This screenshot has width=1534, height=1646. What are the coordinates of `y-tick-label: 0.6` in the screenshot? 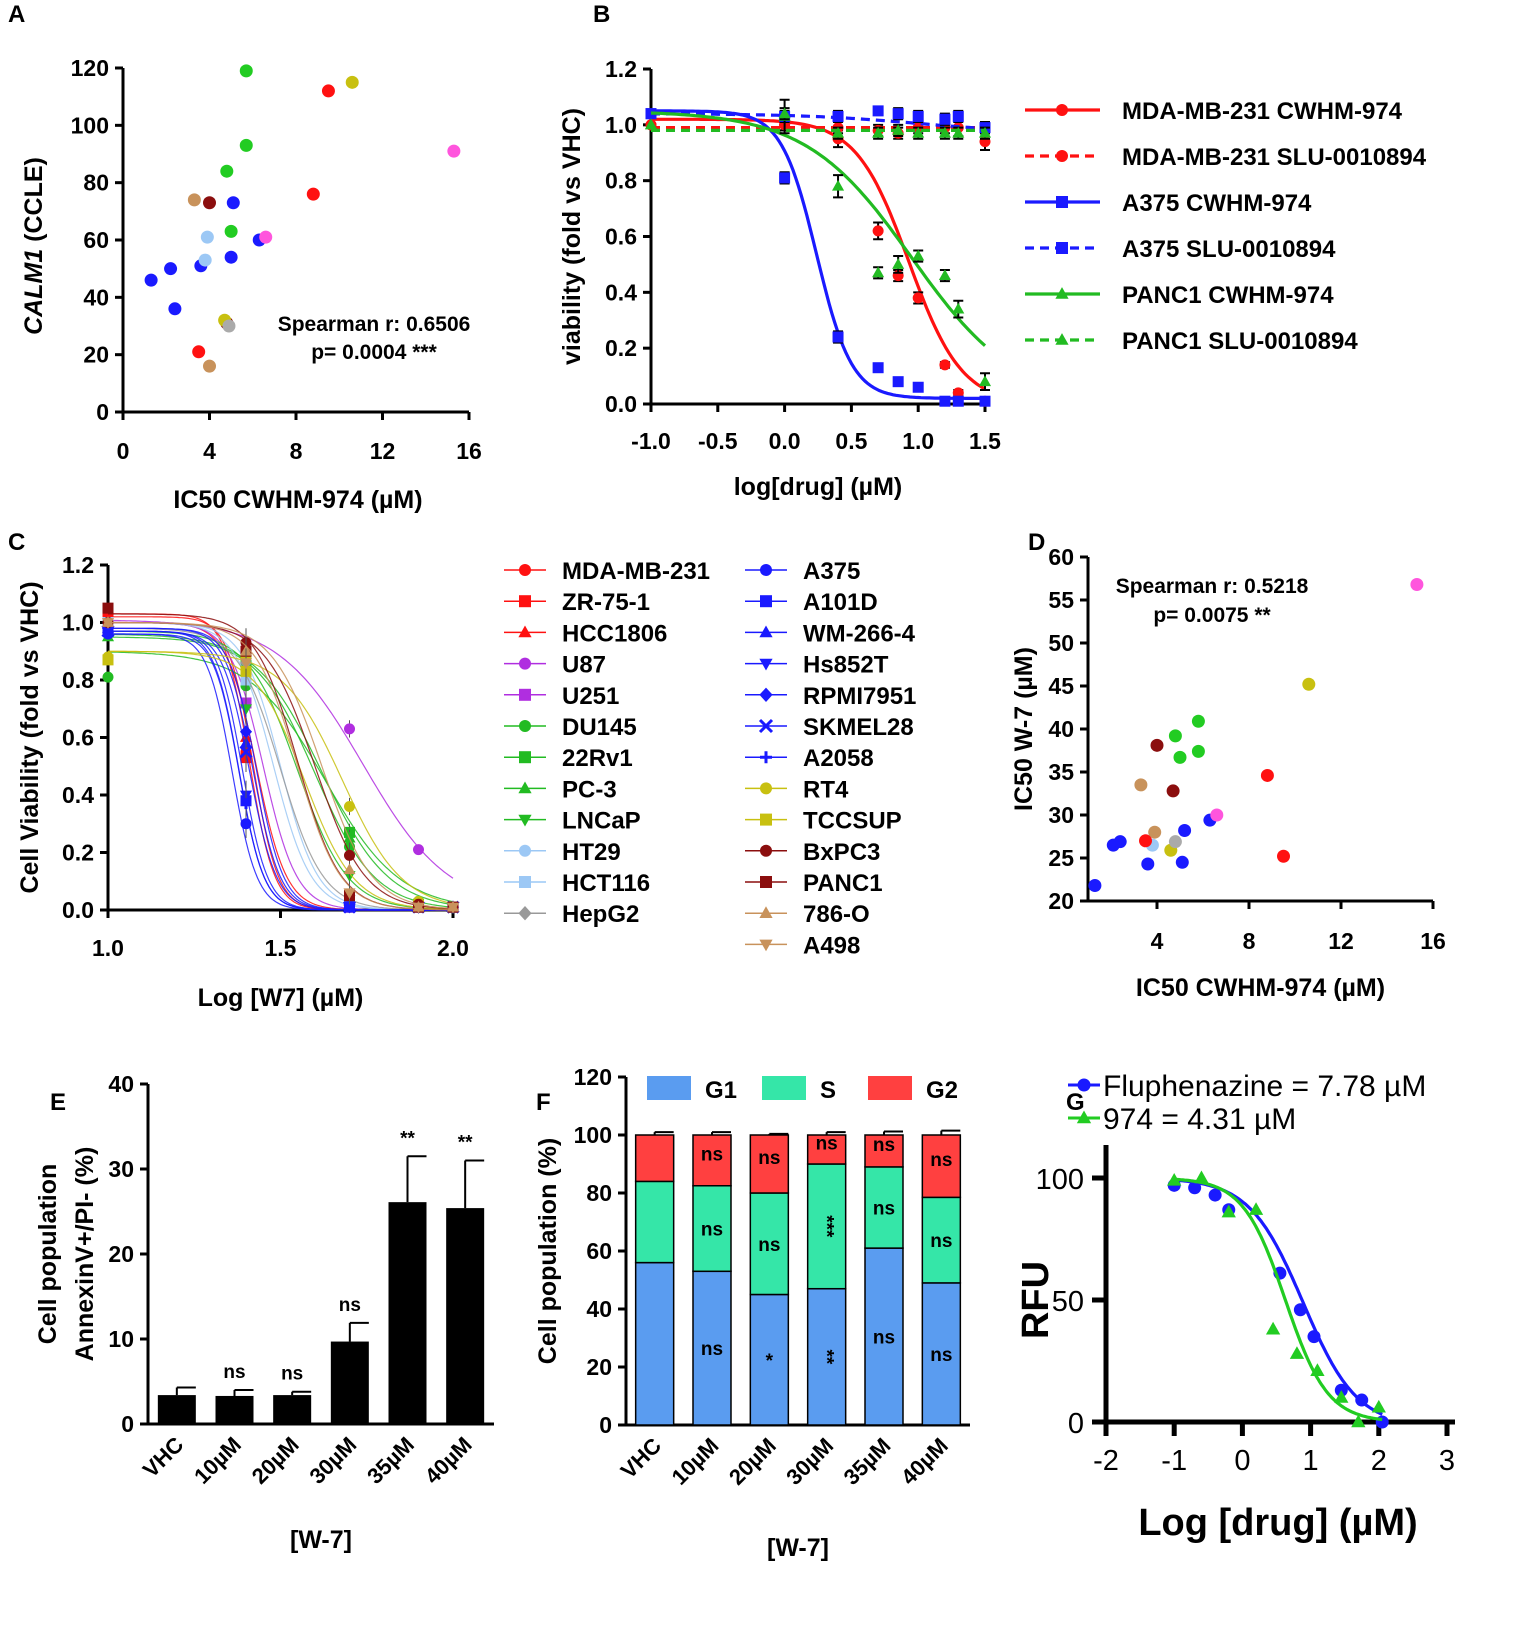 It's located at (78, 738).